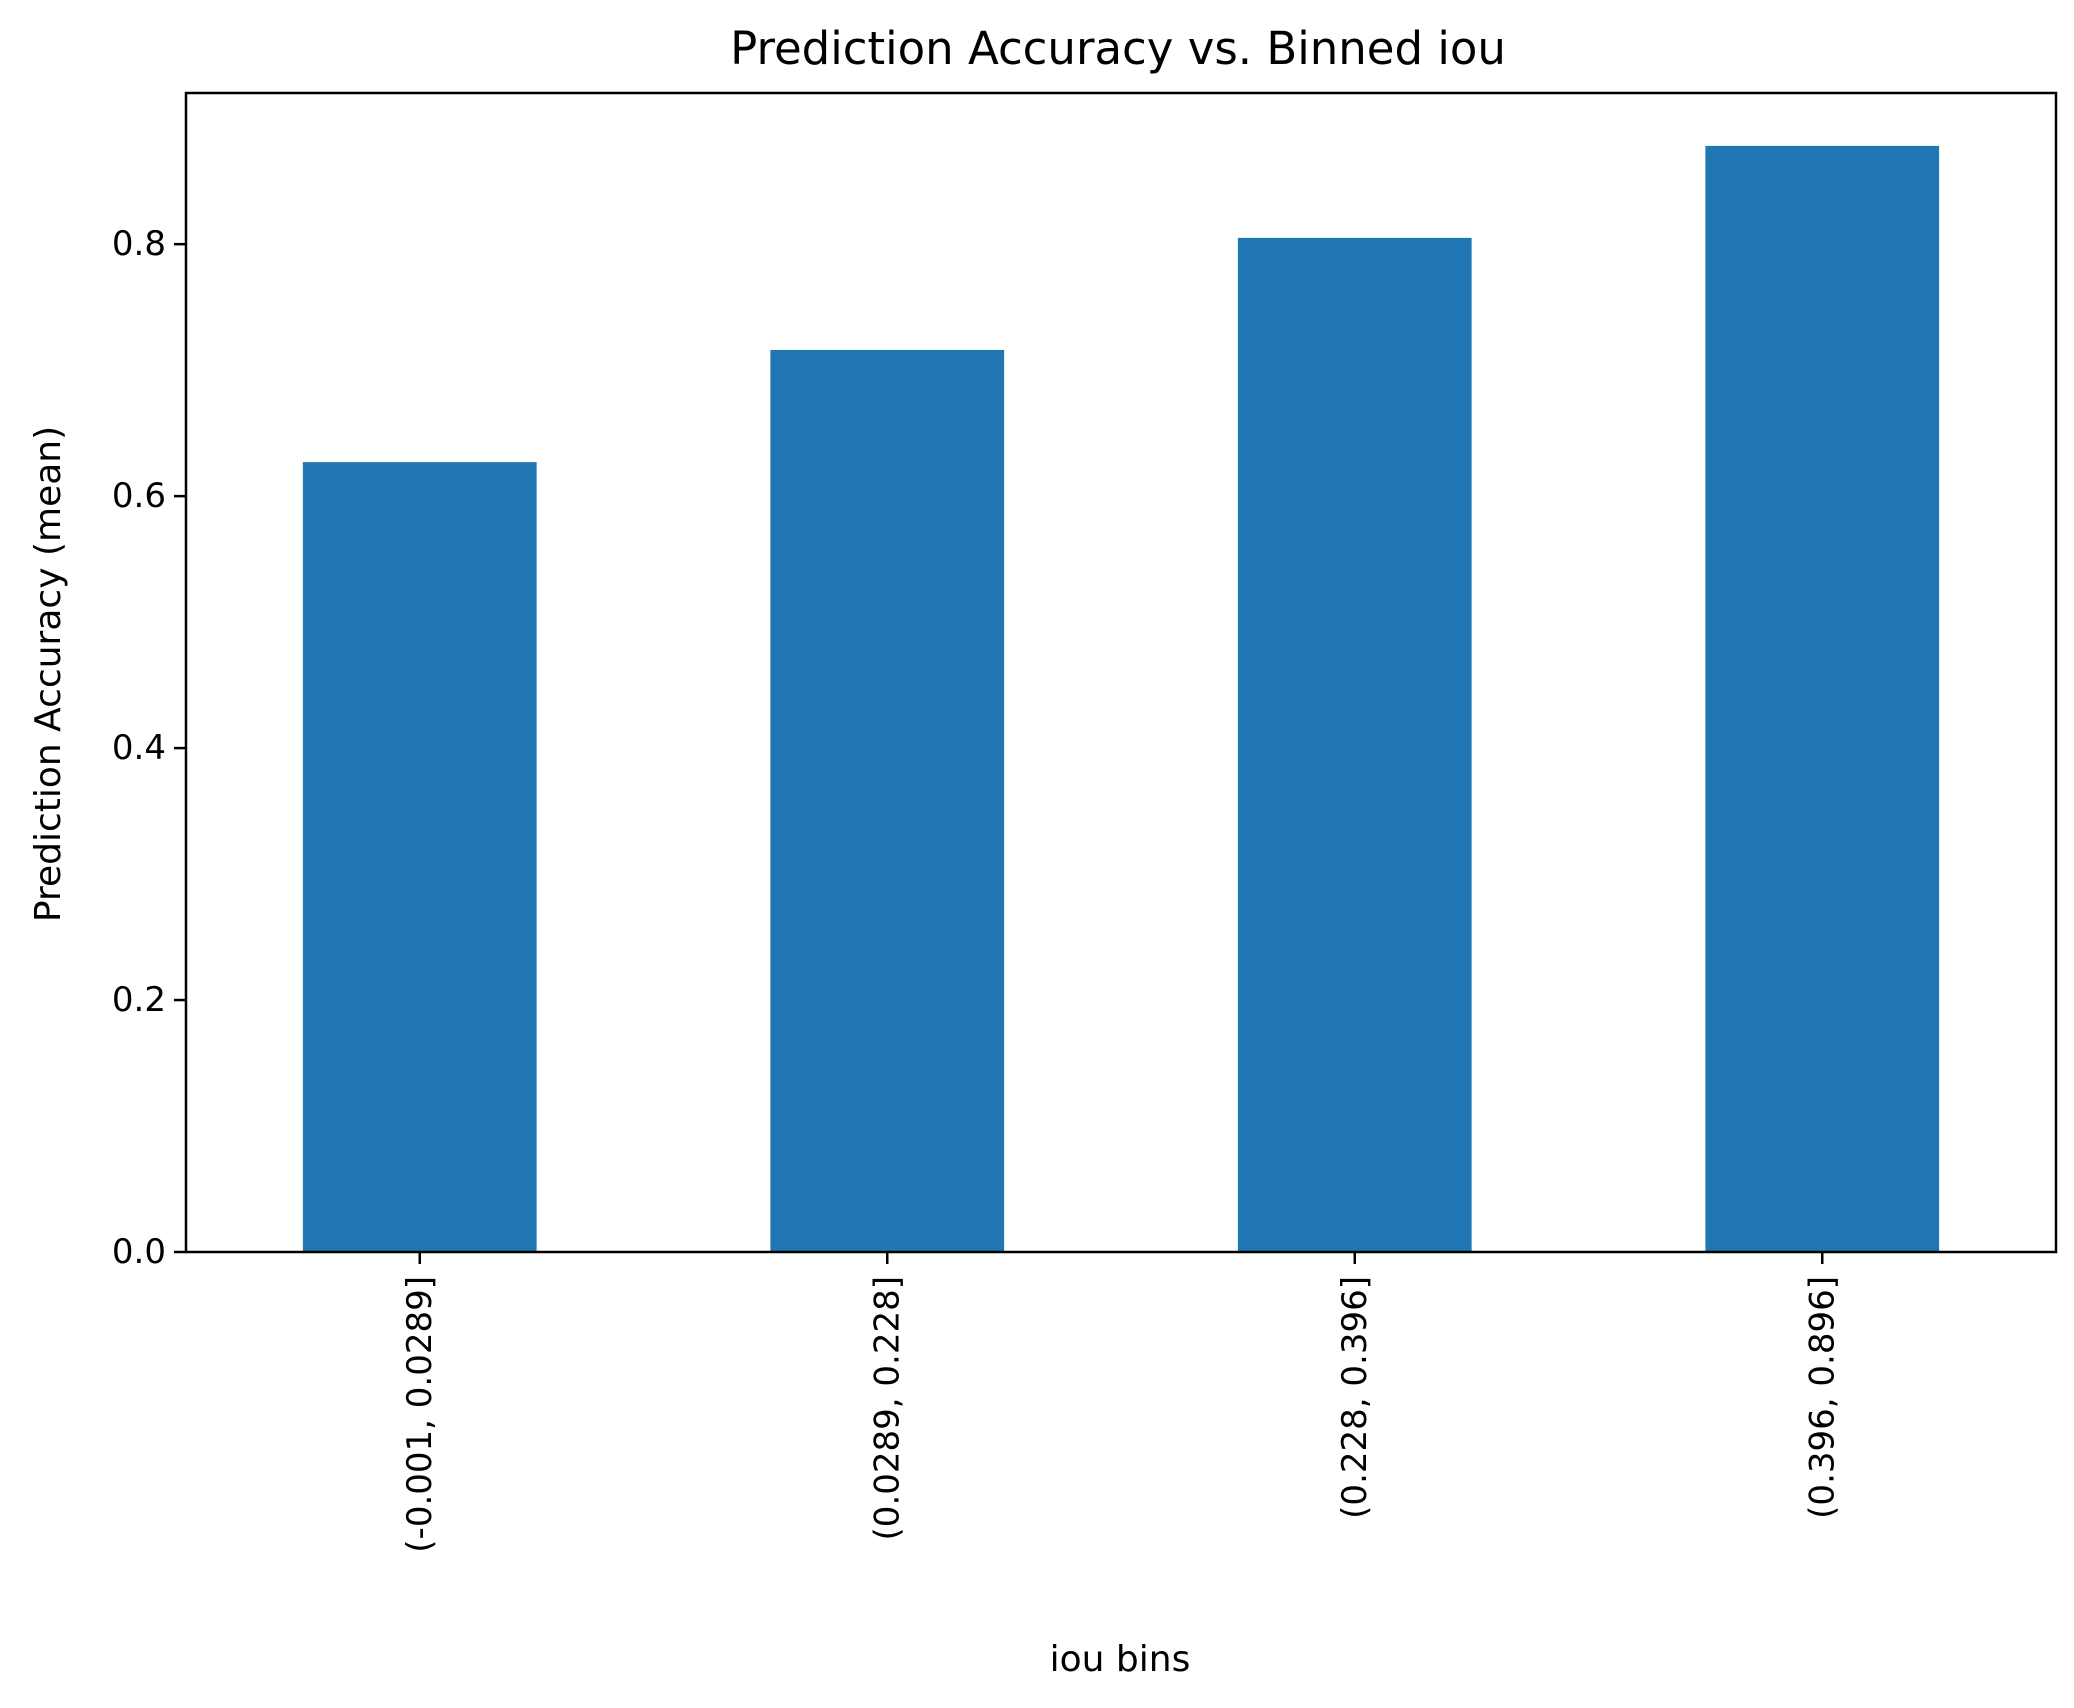 The height and width of the screenshot is (1708, 2074). What do you see at coordinates (1120, 1659) in the screenshot?
I see `x-axis-label: iou bins` at bounding box center [1120, 1659].